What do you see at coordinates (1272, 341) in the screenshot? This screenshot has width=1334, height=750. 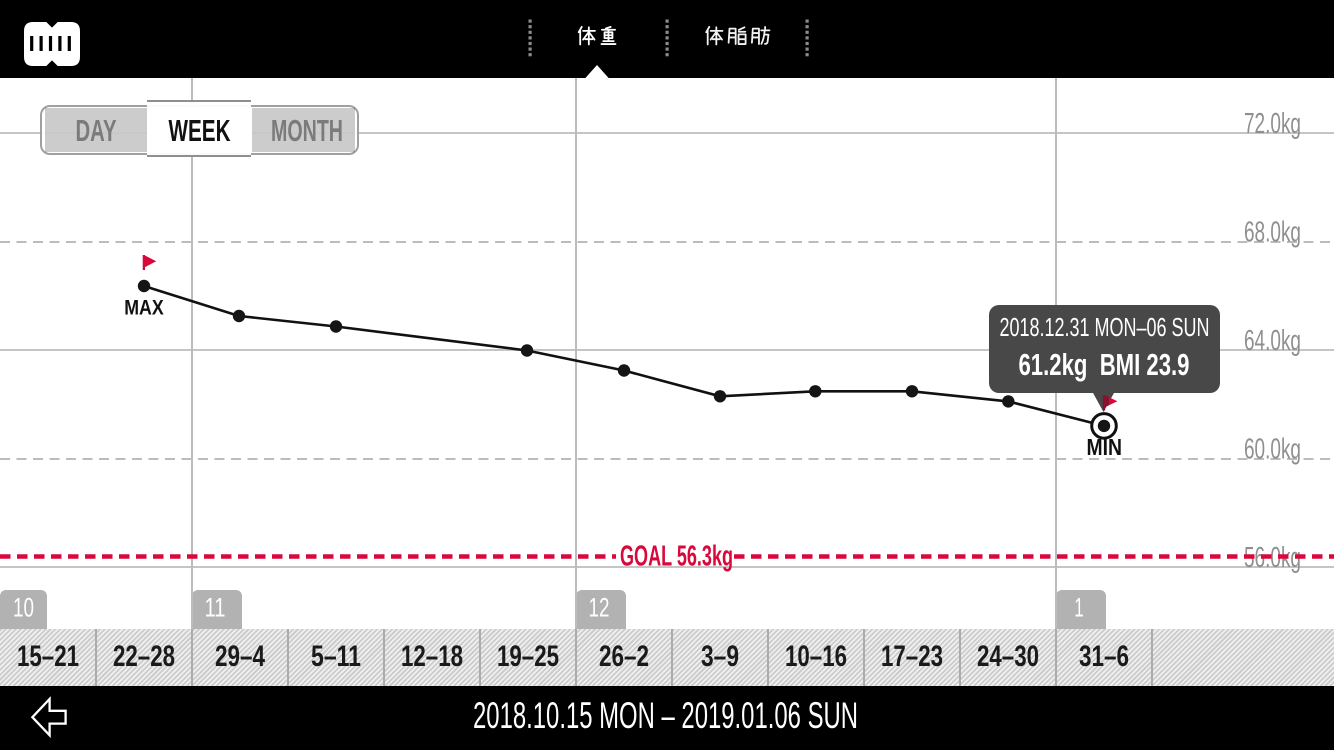 I see `svg-text: 64.0kg` at bounding box center [1272, 341].